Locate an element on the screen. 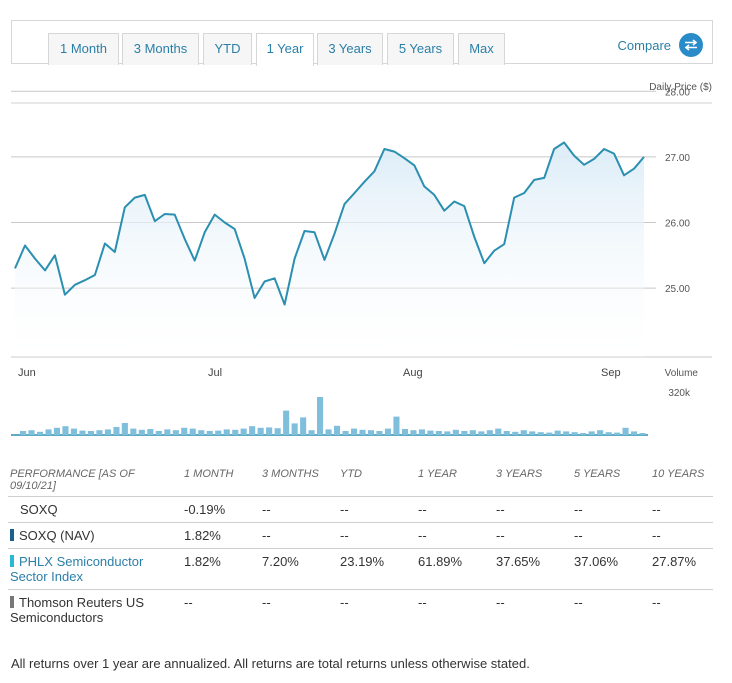  row-name-cell: PHLX Semiconductor Sector Index is located at coordinates (95, 569).